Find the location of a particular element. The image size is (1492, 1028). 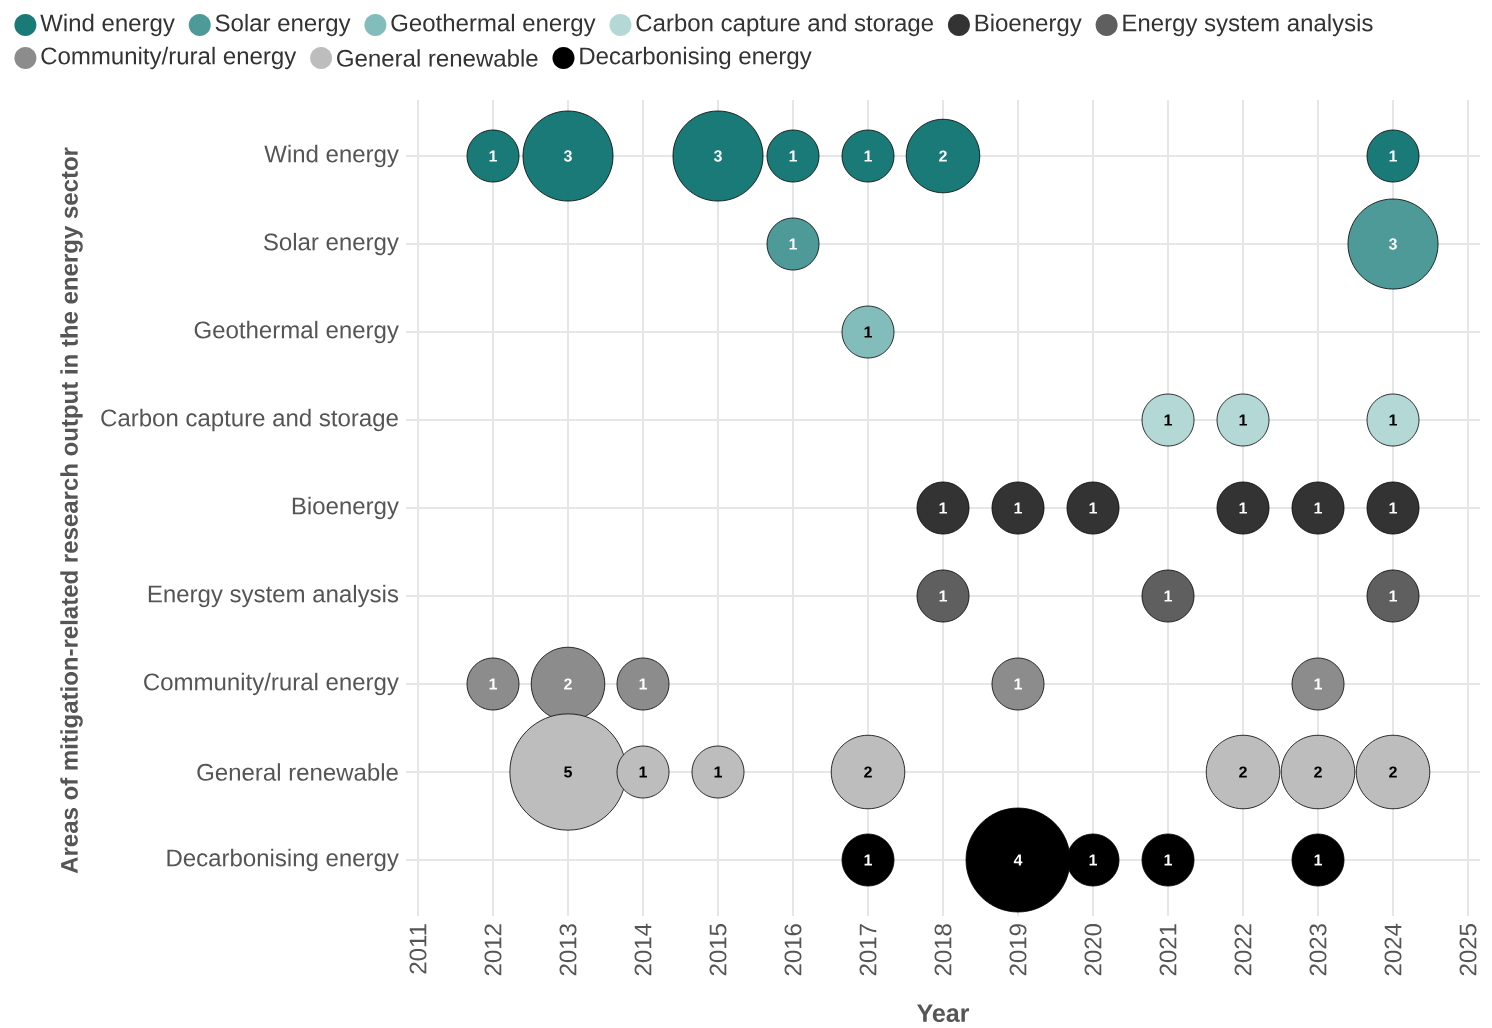

legend-label: Wind energy is located at coordinates (107, 25).